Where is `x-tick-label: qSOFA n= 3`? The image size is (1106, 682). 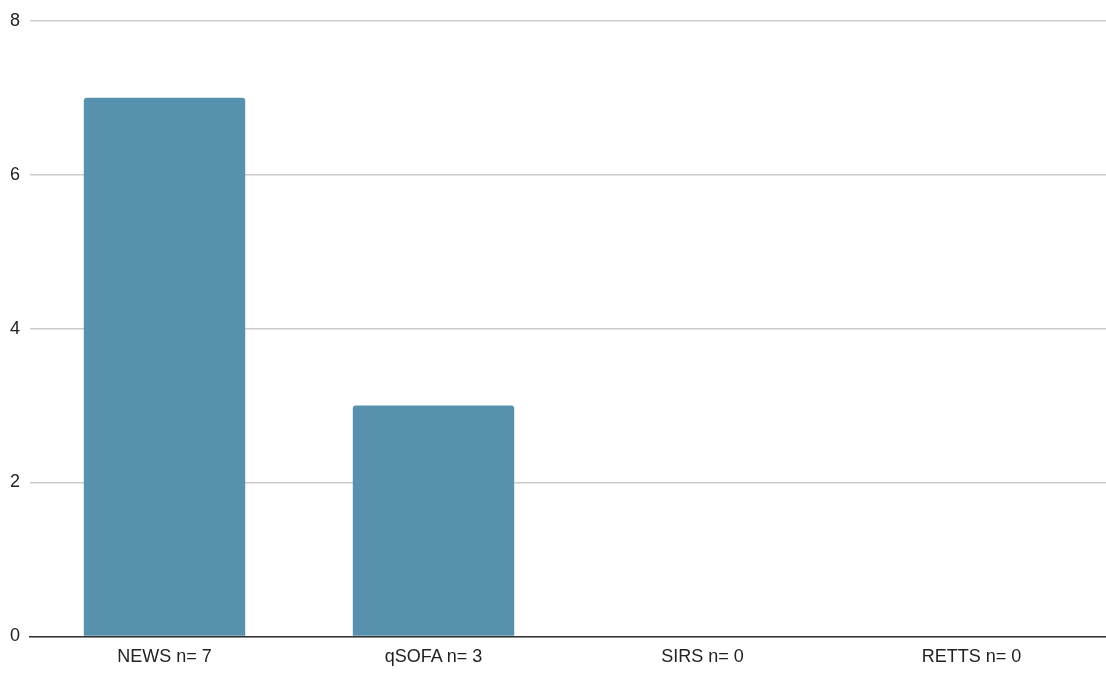 x-tick-label: qSOFA n= 3 is located at coordinates (433, 656).